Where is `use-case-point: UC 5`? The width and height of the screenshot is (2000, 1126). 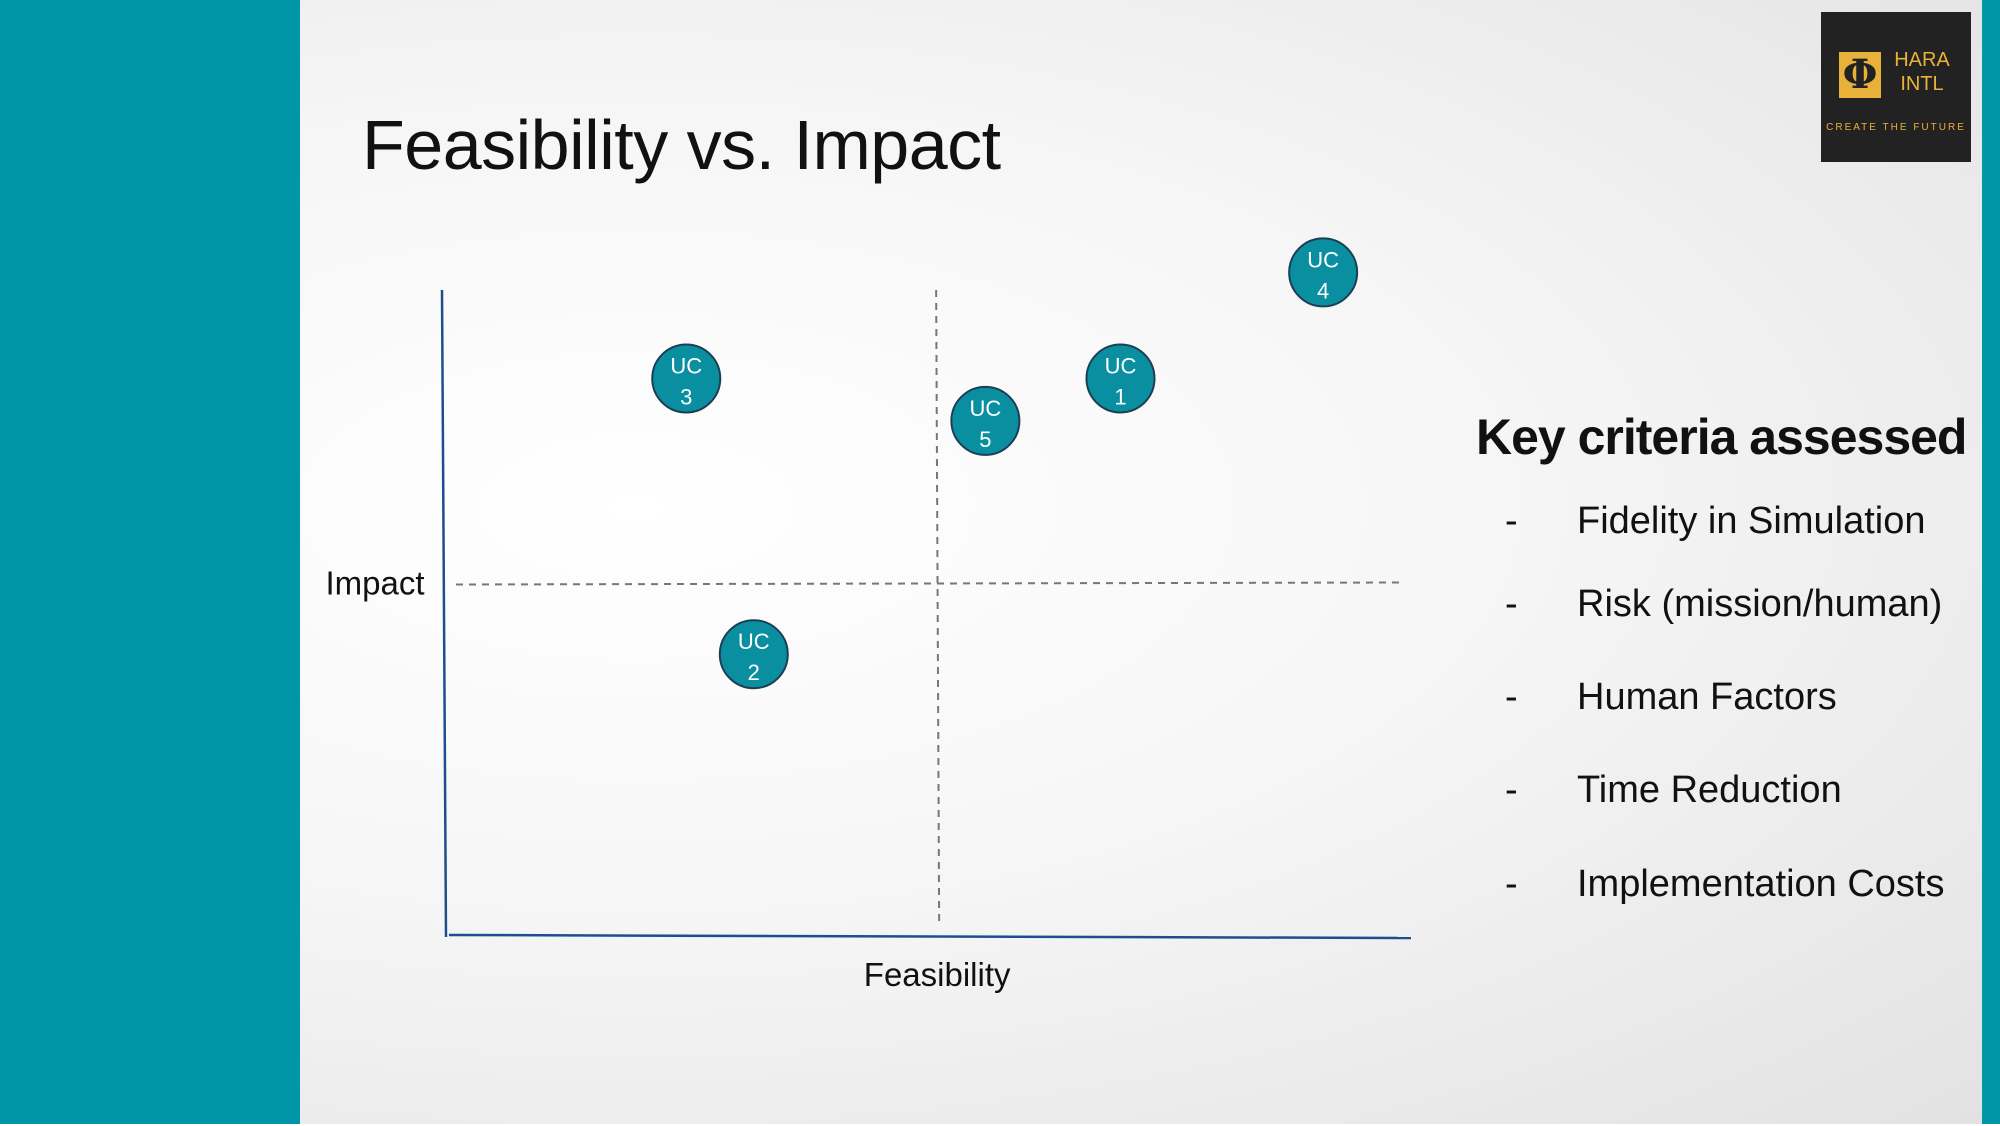 use-case-point: UC 5 is located at coordinates (985, 420).